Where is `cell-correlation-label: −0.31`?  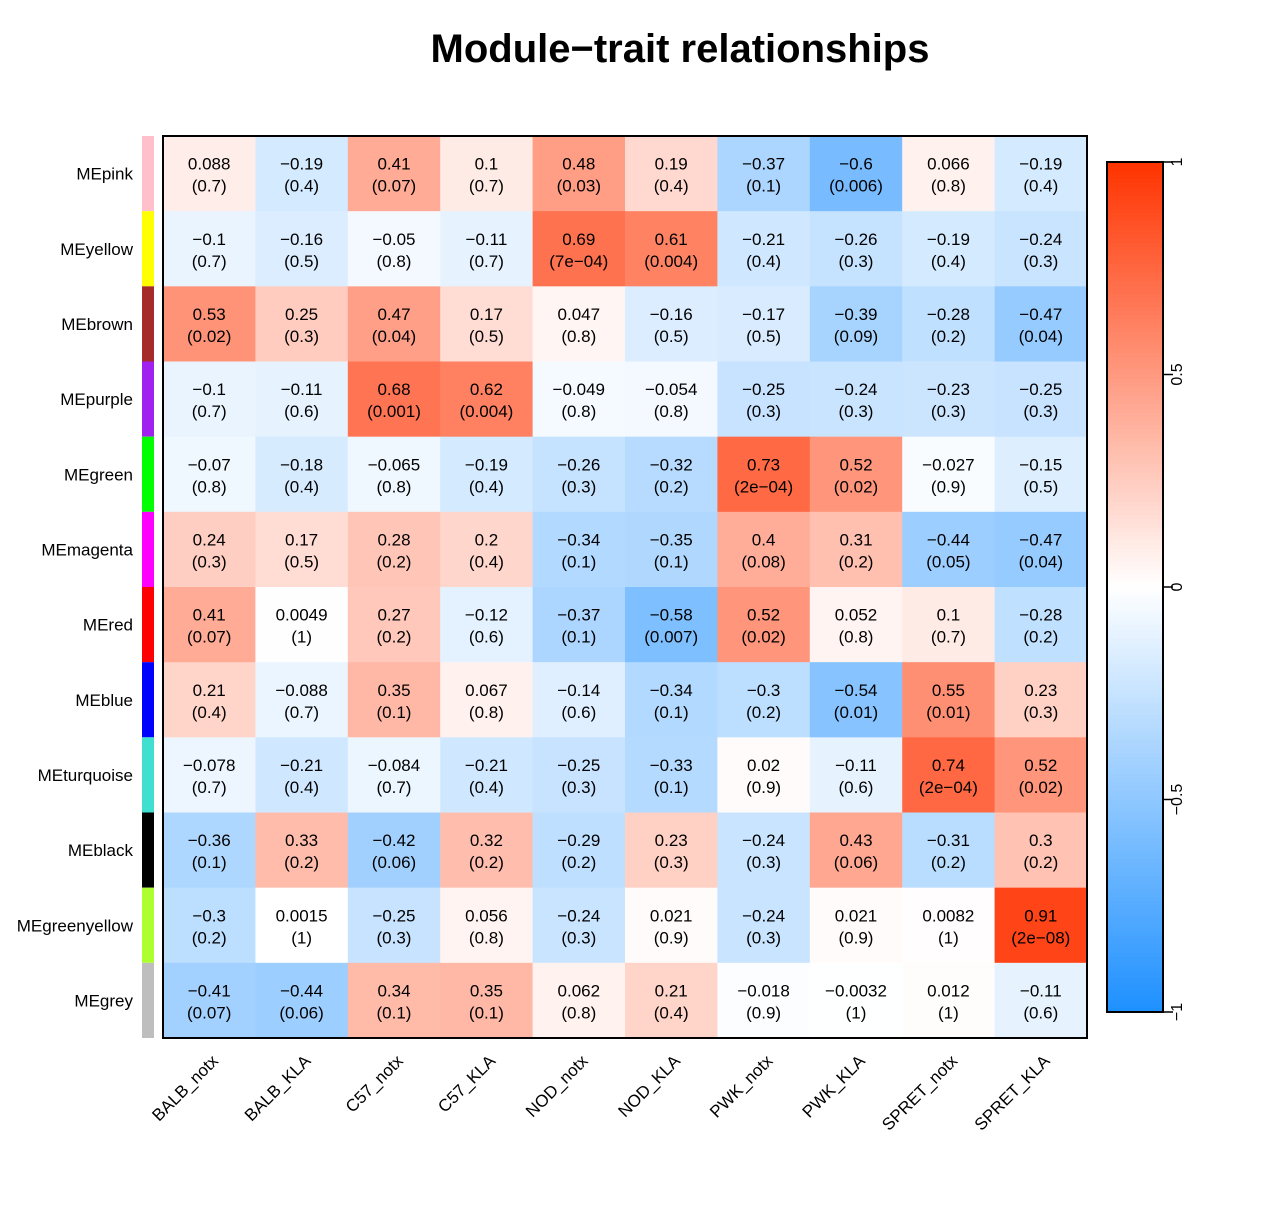 cell-correlation-label: −0.31 is located at coordinates (948, 840).